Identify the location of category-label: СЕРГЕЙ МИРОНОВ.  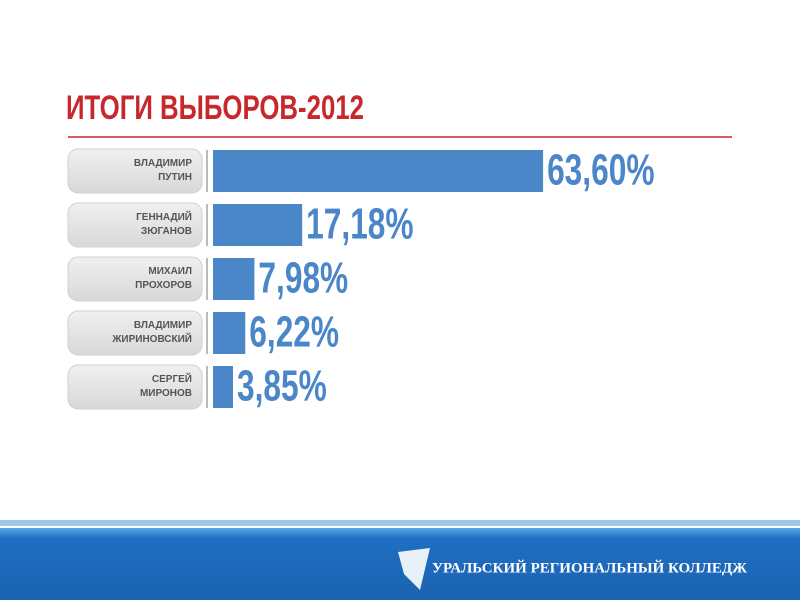
(165, 386).